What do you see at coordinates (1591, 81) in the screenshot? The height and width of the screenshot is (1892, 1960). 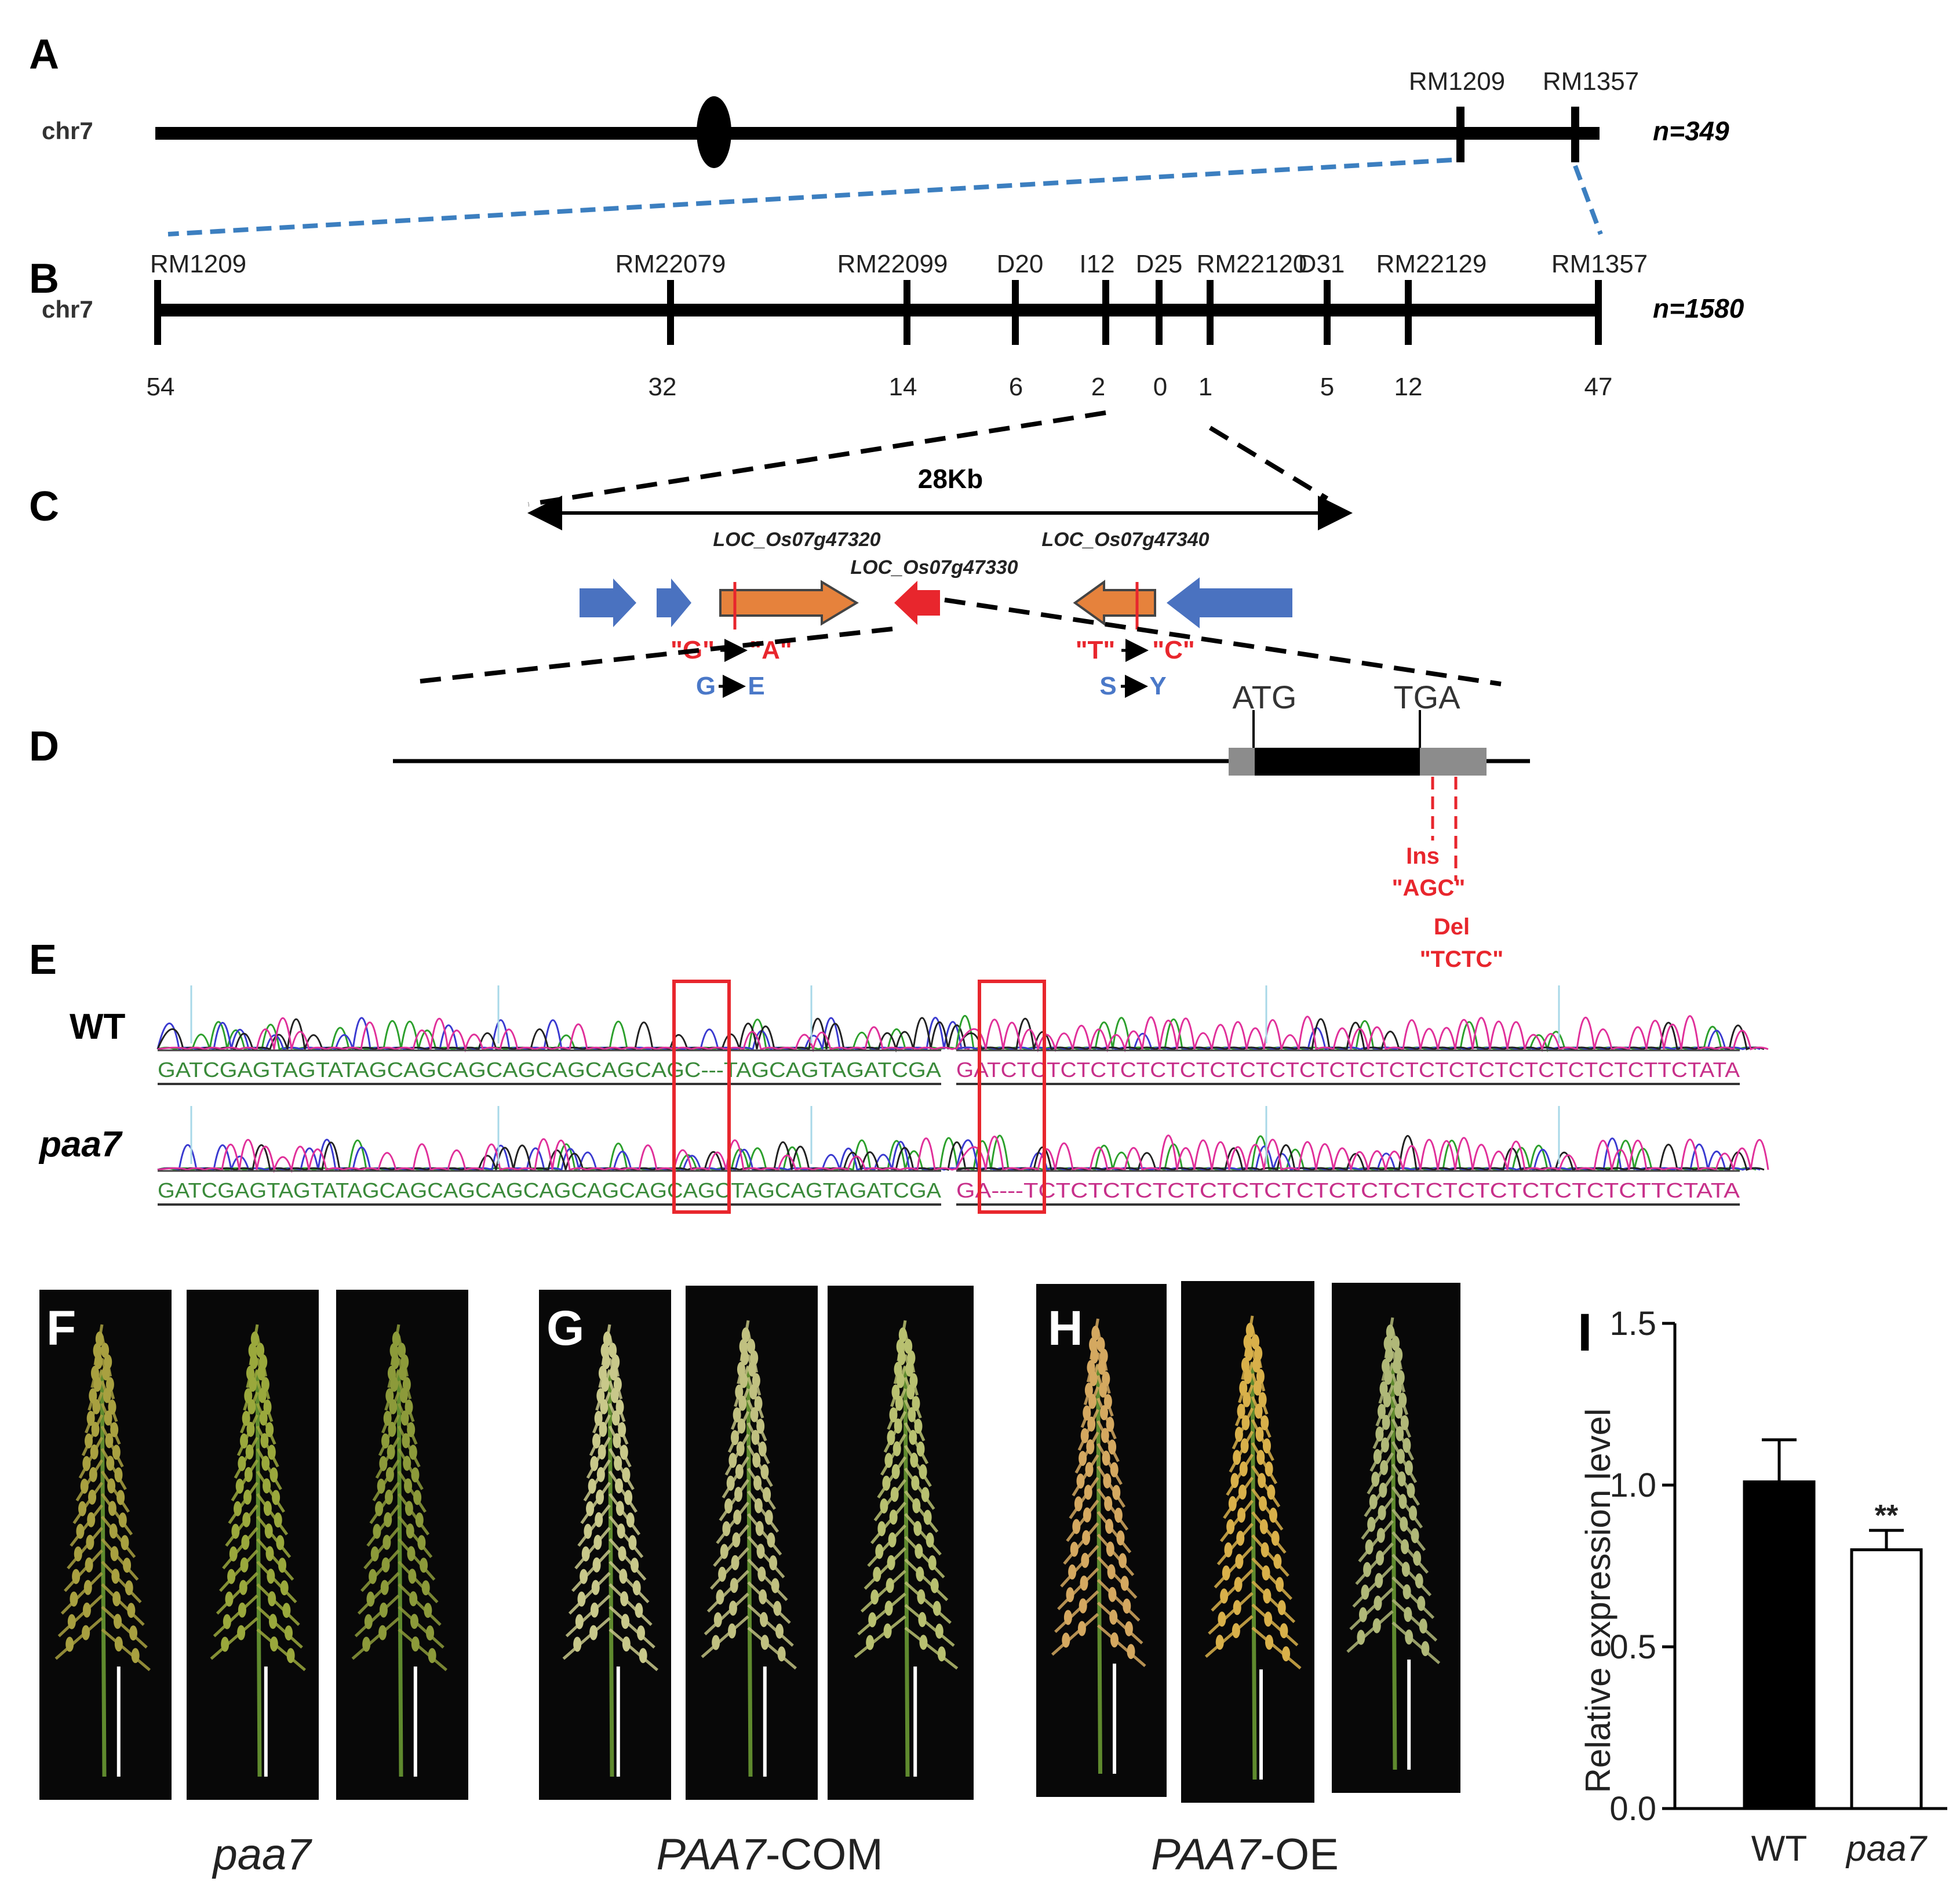 I see `marker-label: RM1357` at bounding box center [1591, 81].